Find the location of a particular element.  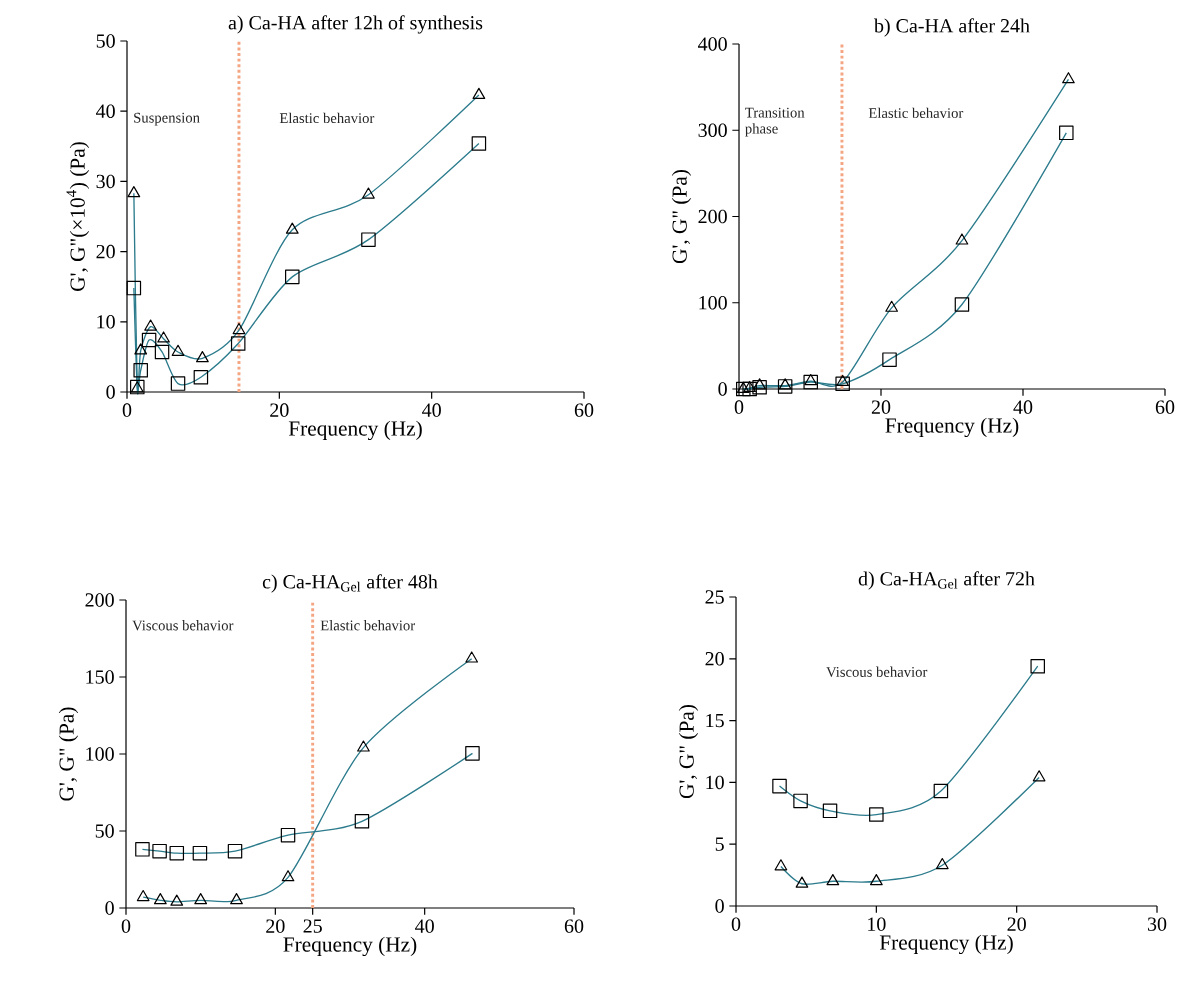

y-tick-label: 300 is located at coordinates (712, 130).